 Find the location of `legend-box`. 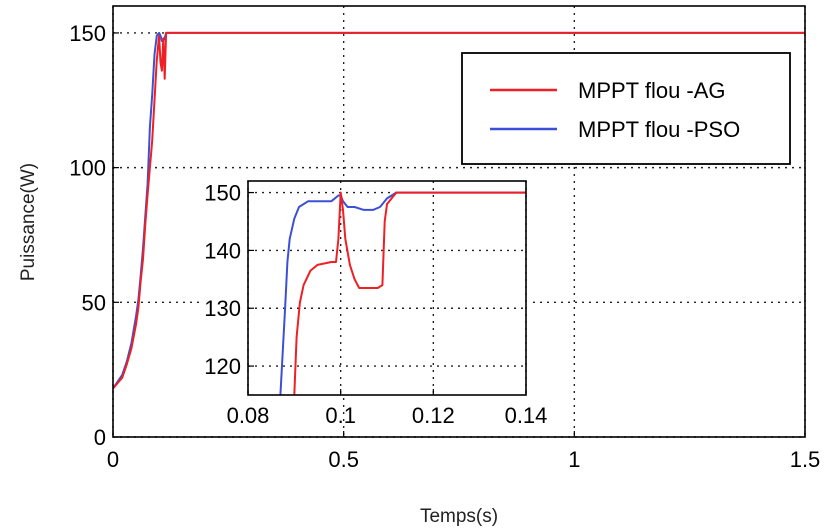

legend-box is located at coordinates (626, 108).